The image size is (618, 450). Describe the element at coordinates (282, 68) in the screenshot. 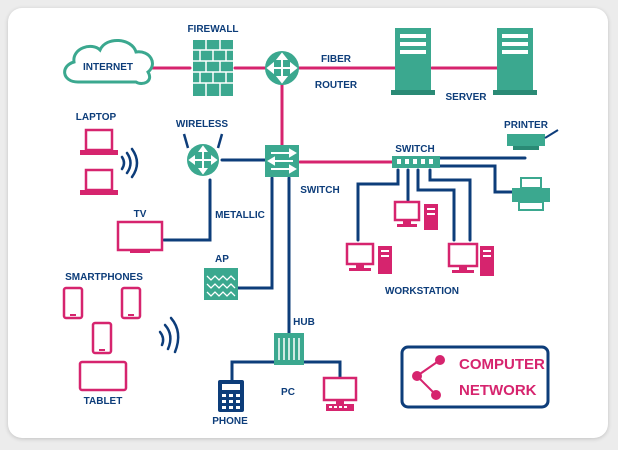

I see `router-icon` at that location.